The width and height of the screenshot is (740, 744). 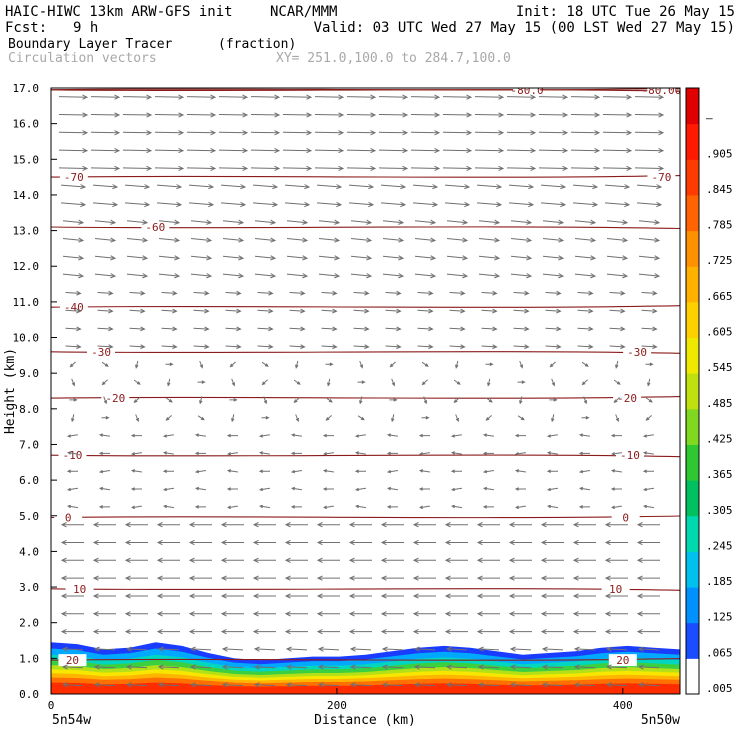 What do you see at coordinates (630, 455) in the screenshot?
I see `contour-label-m10-right: -10` at bounding box center [630, 455].